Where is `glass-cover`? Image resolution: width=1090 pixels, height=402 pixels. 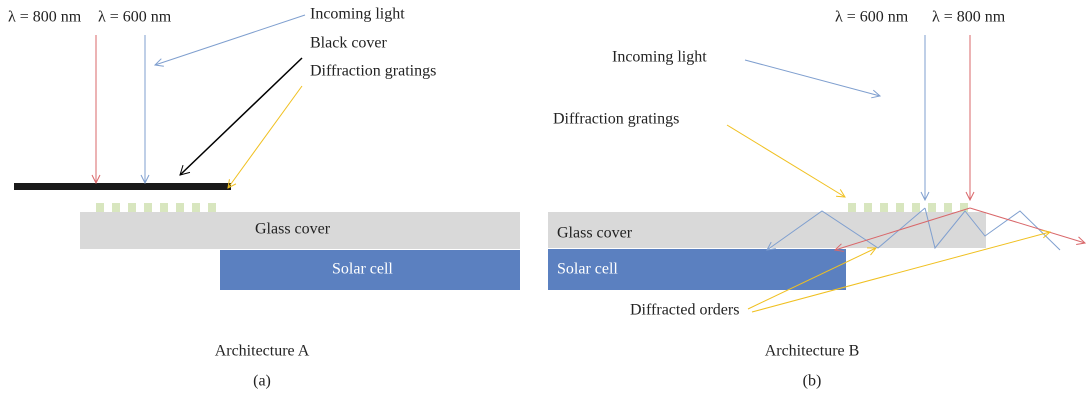 glass-cover is located at coordinates (300, 230).